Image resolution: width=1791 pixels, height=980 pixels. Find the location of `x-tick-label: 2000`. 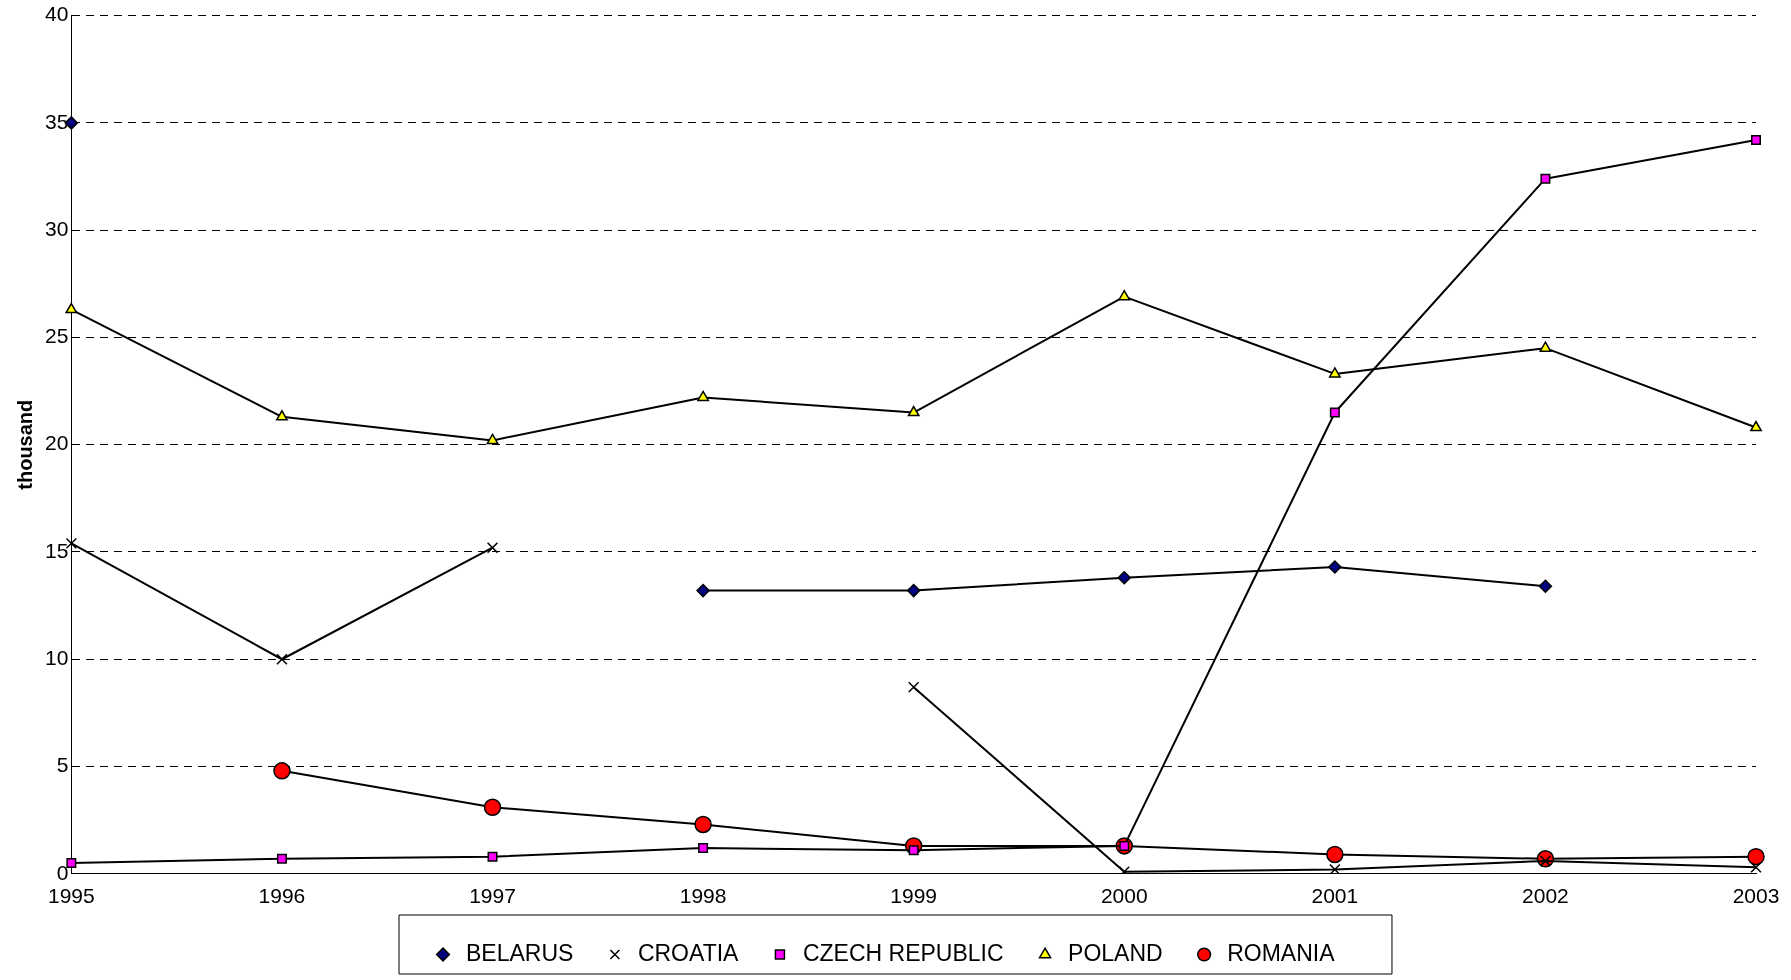

x-tick-label: 2000 is located at coordinates (1124, 896).